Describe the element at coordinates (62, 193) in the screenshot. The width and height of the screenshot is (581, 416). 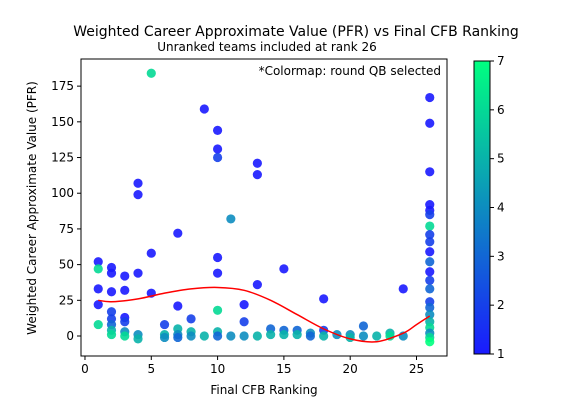
I see `y-tick-label: 100` at that location.